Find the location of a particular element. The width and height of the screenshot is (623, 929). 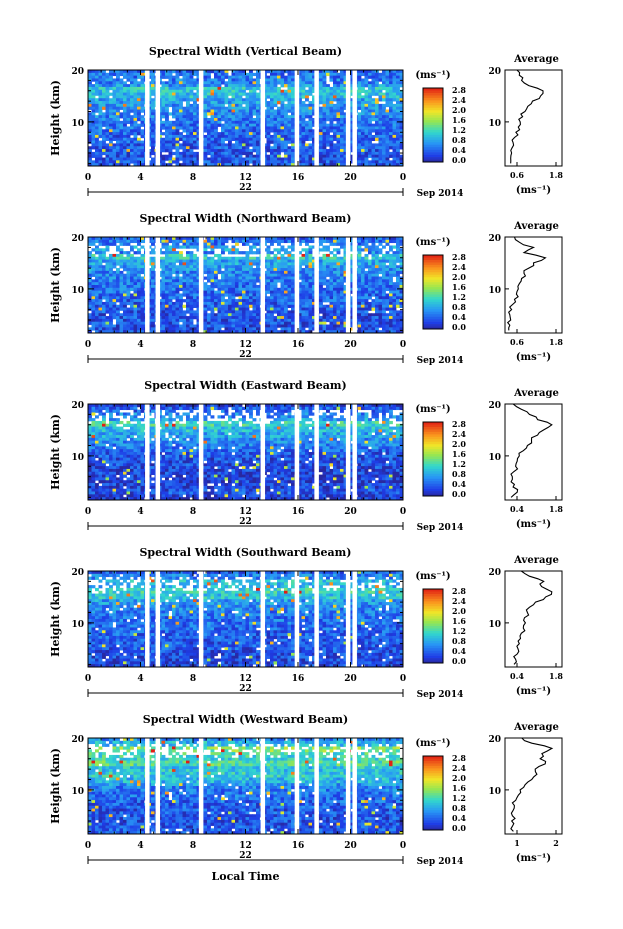

x-axis-label: Local Time is located at coordinates (246, 876).